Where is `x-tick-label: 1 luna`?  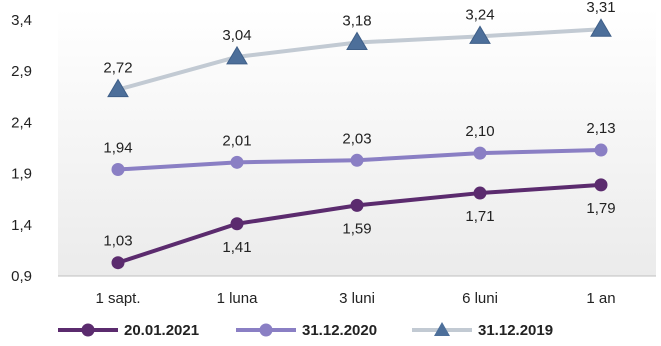
x-tick-label: 1 luna is located at coordinates (238, 298).